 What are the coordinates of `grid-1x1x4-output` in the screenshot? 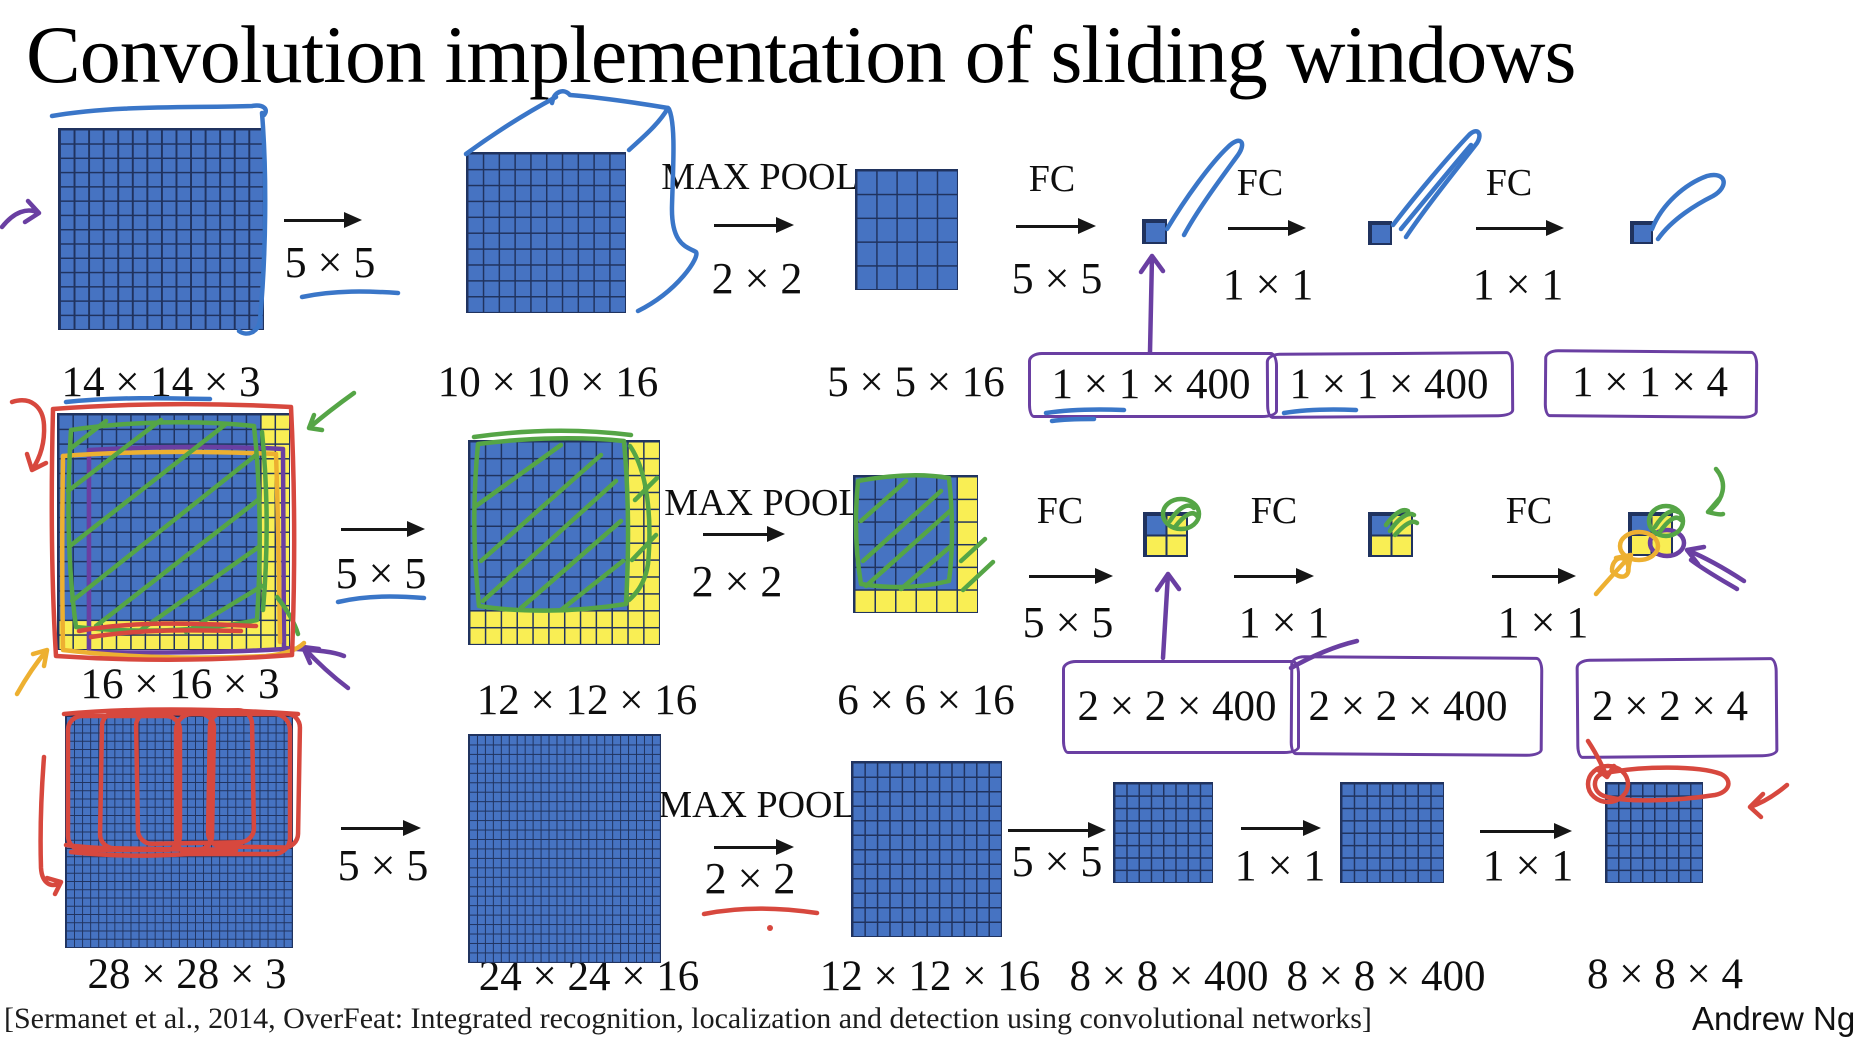 It's located at (1641, 232).